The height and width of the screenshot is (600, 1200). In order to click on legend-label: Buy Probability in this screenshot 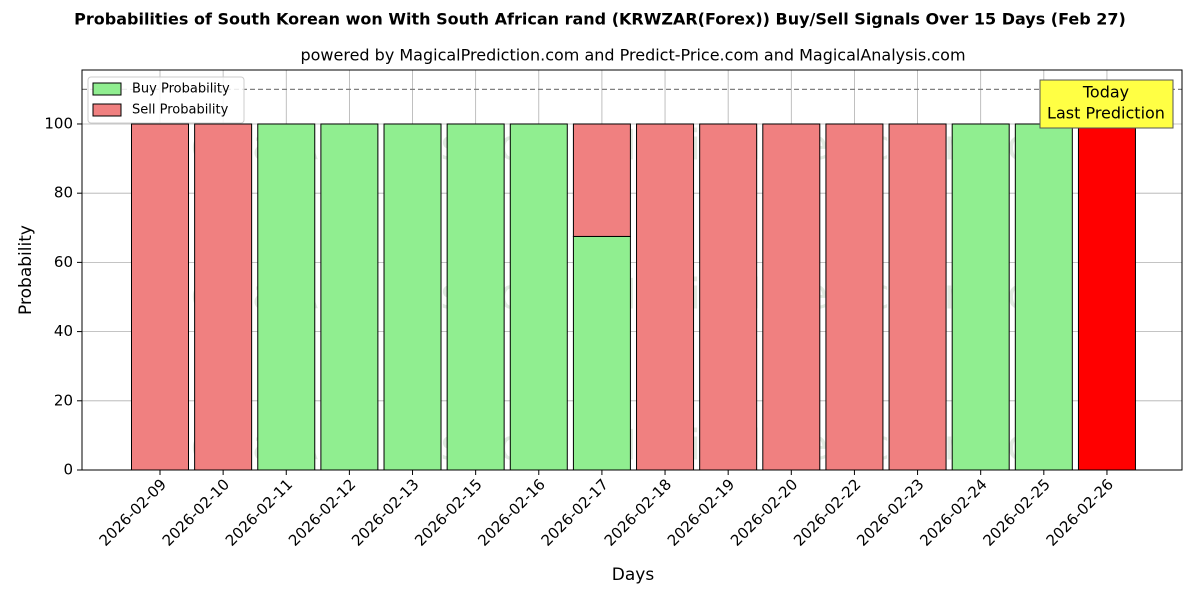, I will do `click(181, 89)`.